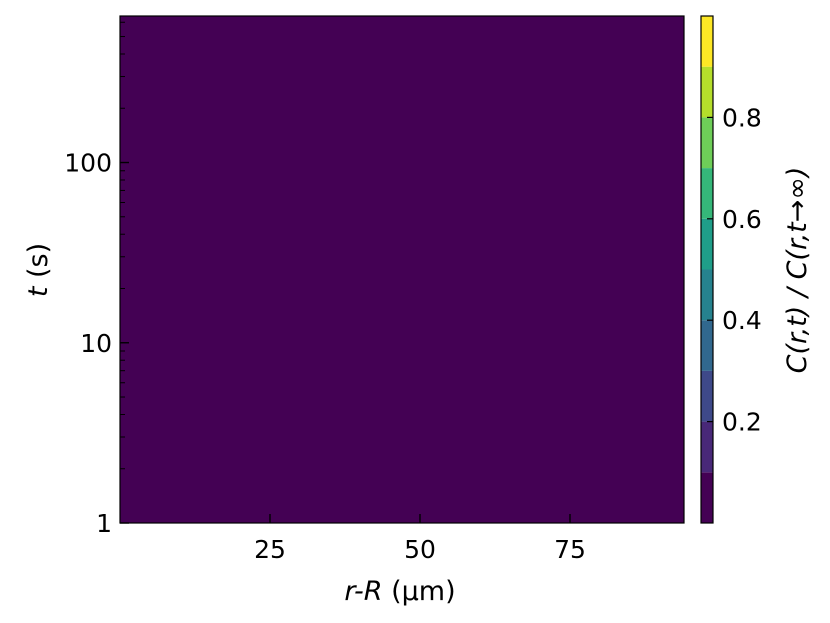 Image resolution: width=830 pixels, height=623 pixels. What do you see at coordinates (742, 219) in the screenshot?
I see `colorbar-tick-label: 0.6` at bounding box center [742, 219].